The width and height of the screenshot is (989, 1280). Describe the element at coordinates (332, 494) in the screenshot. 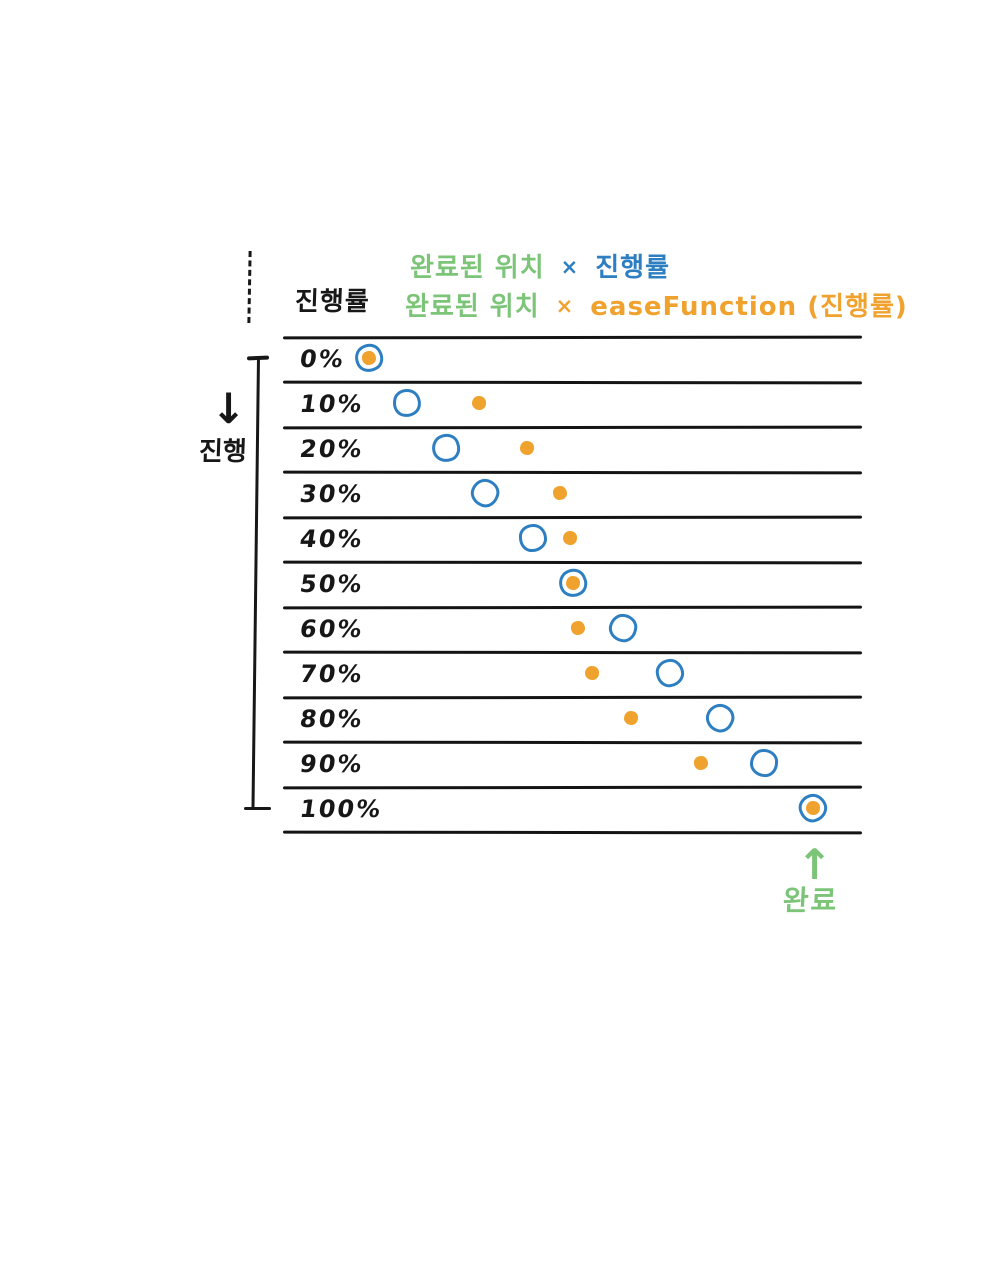

I see `percent-label: 30%` at that location.